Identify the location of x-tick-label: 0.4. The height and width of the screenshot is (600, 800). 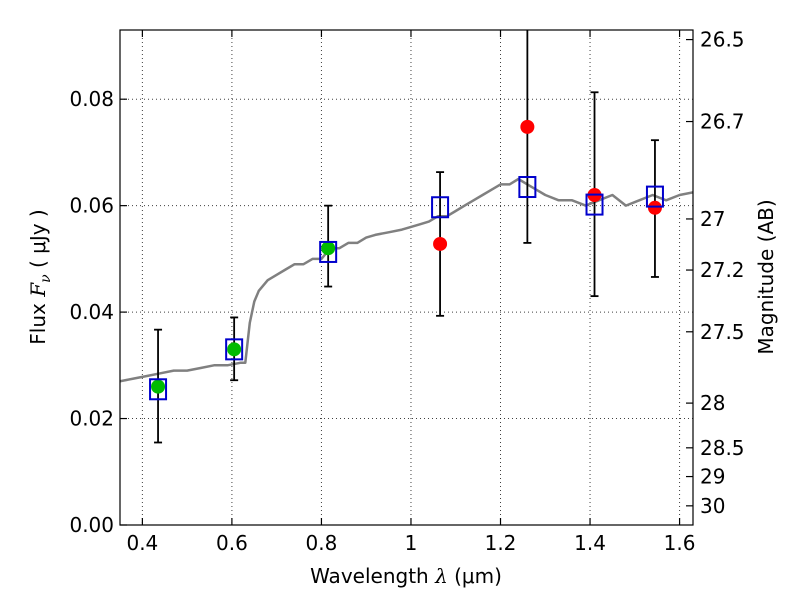
(142, 543).